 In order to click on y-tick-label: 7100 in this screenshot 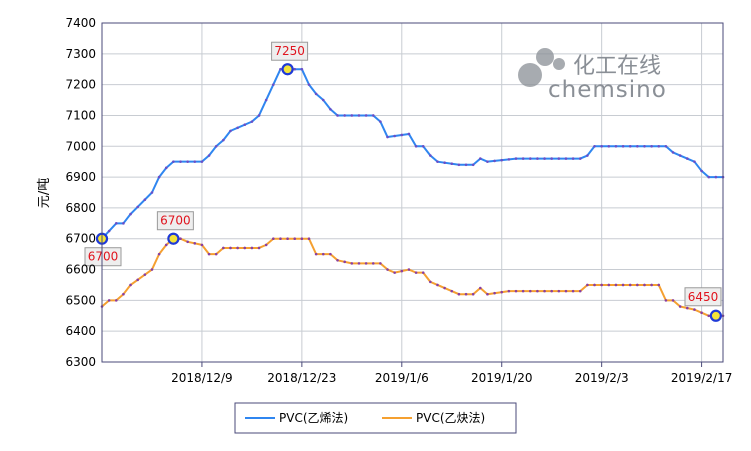, I will do `click(80, 115)`.